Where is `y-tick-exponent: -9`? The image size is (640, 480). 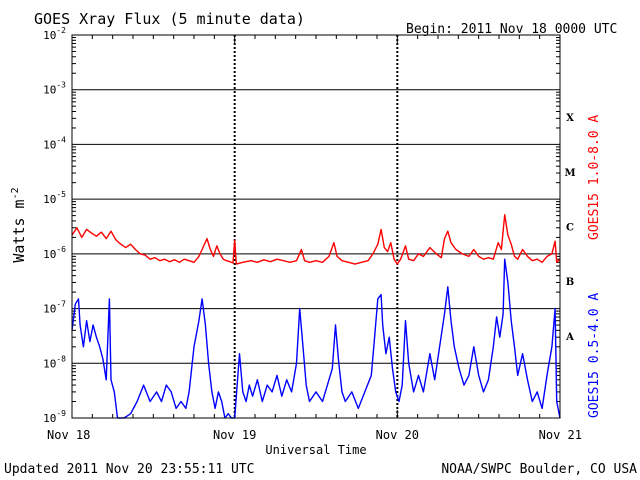 y-tick-exponent: -9 is located at coordinates (61, 413).